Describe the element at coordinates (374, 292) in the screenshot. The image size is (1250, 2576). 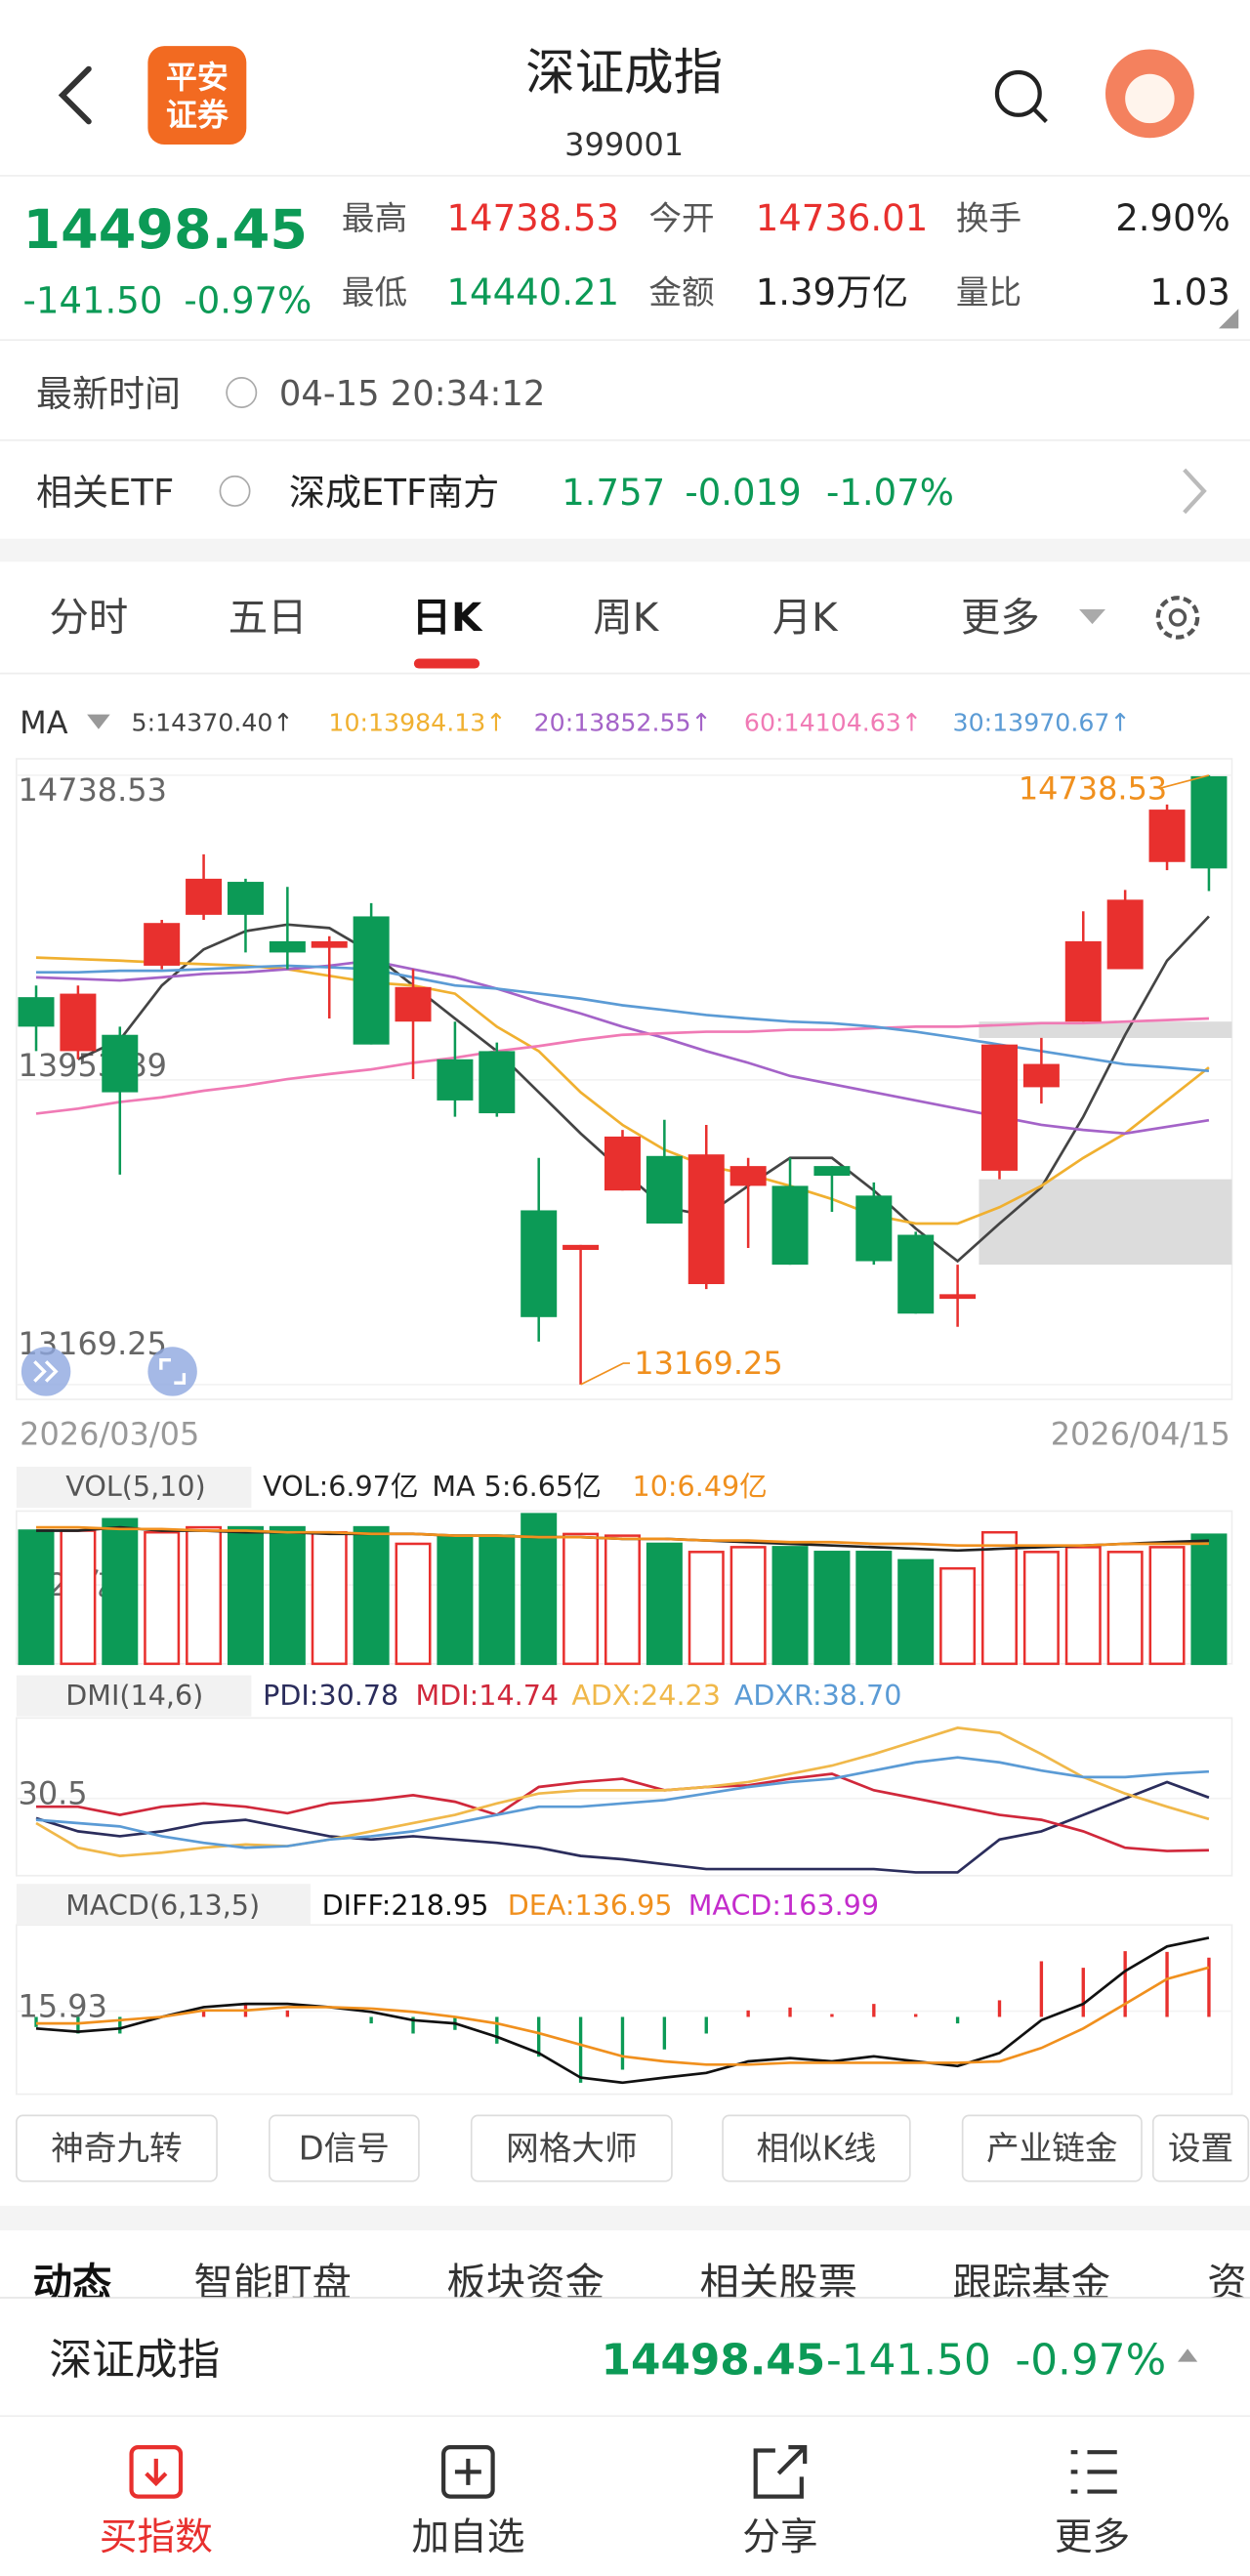
I see `stat-label: 最低` at that location.